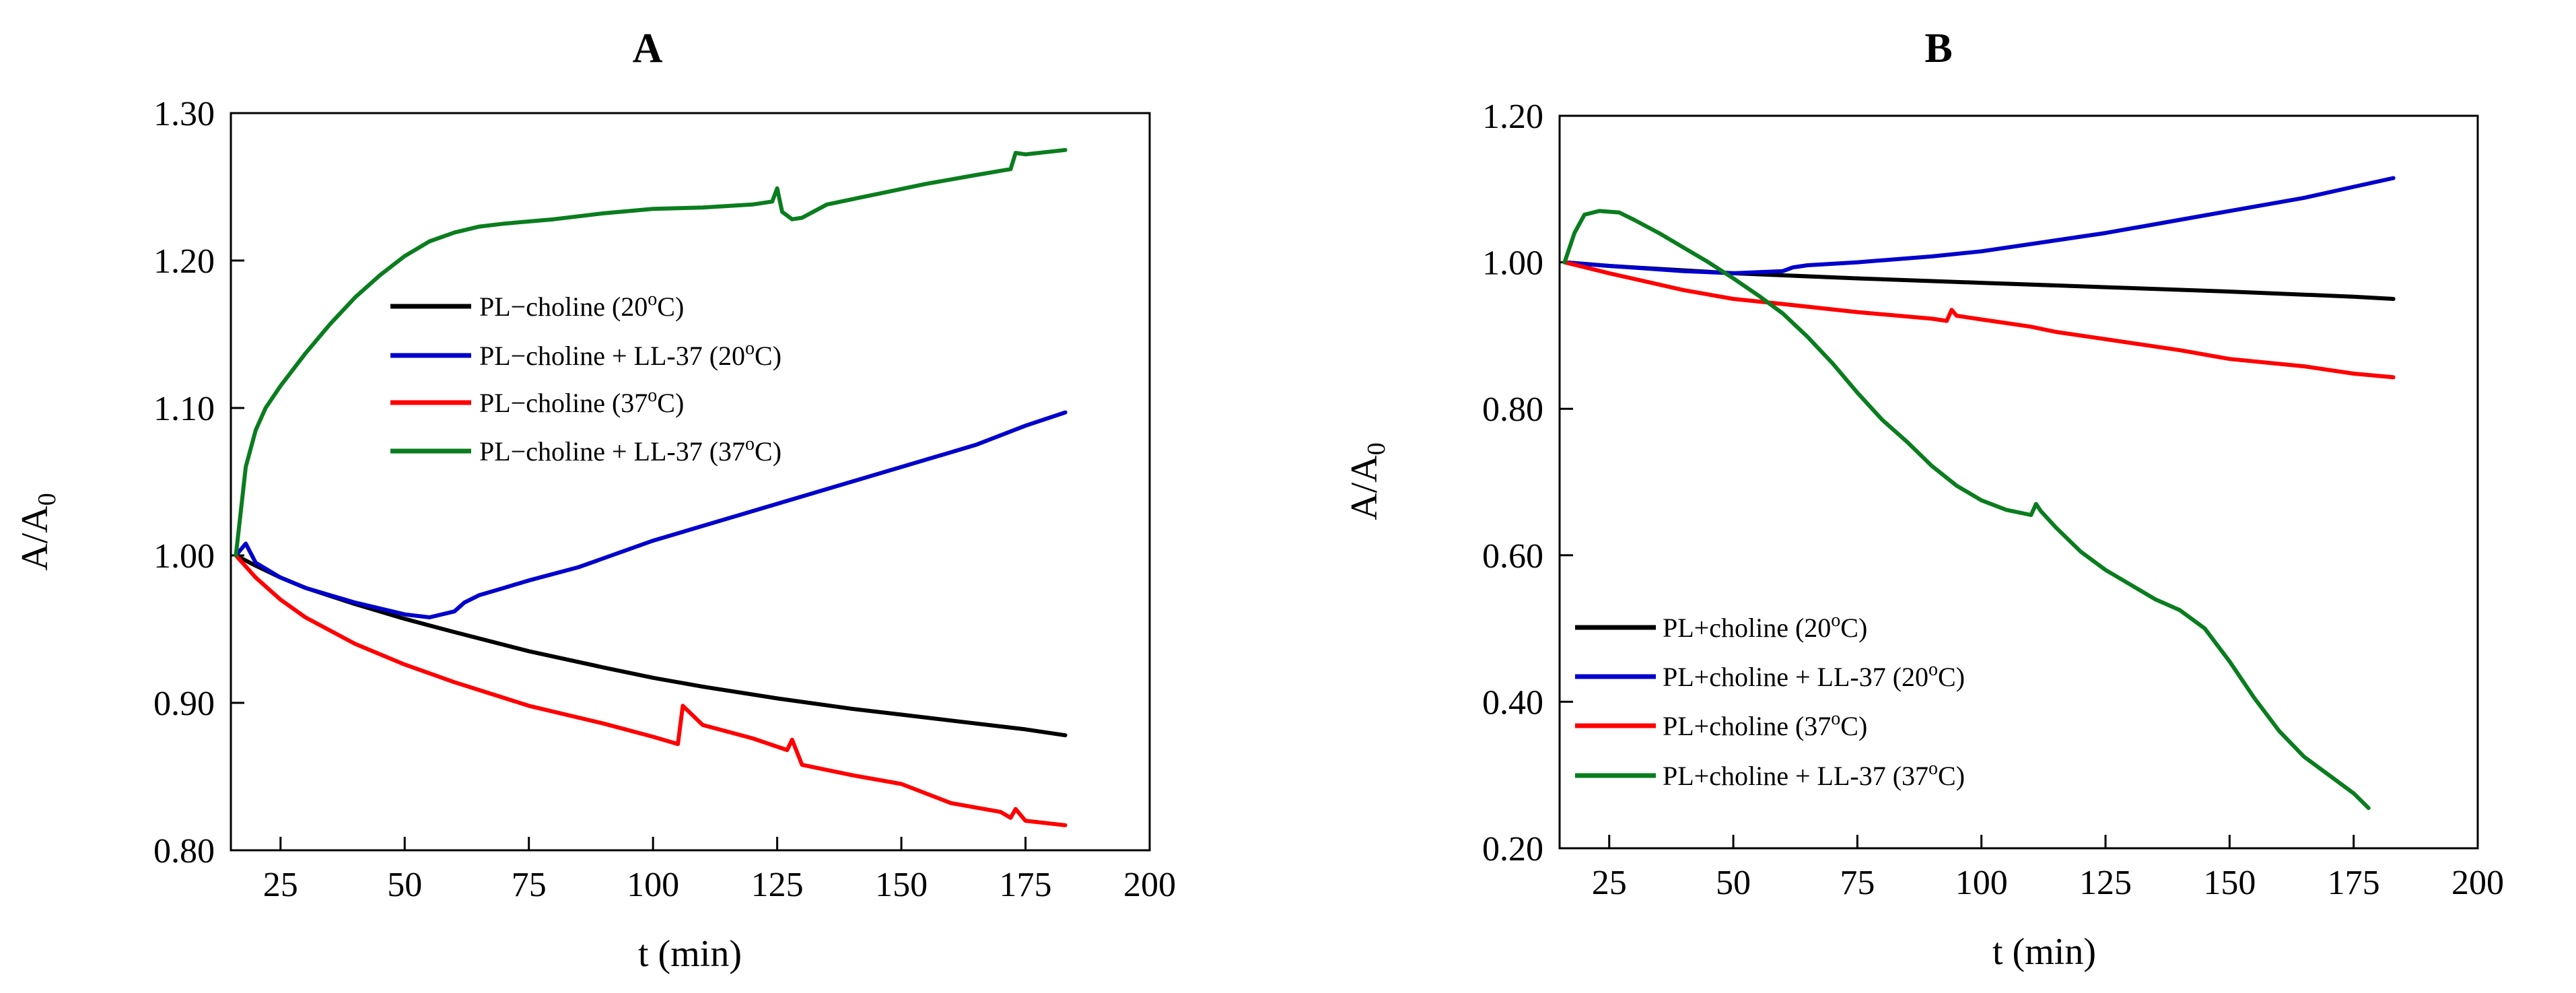 The width and height of the screenshot is (2576, 993). Describe the element at coordinates (184, 114) in the screenshot. I see `panel-a-y-tick-label: 1.30` at that location.